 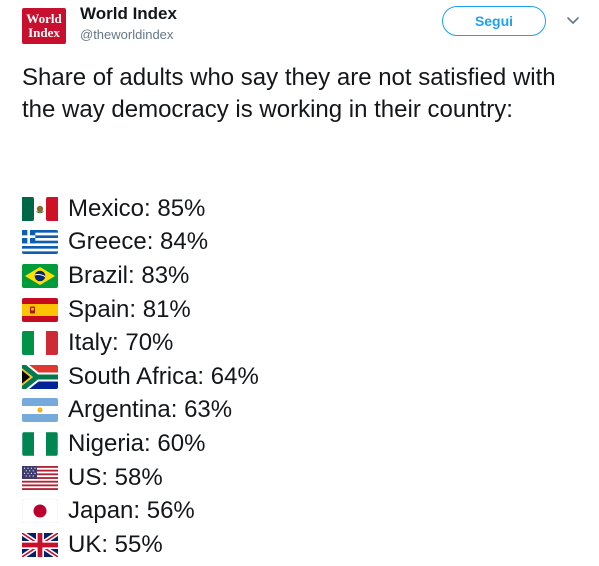 I want to click on spain-flag-icon, so click(x=40, y=309).